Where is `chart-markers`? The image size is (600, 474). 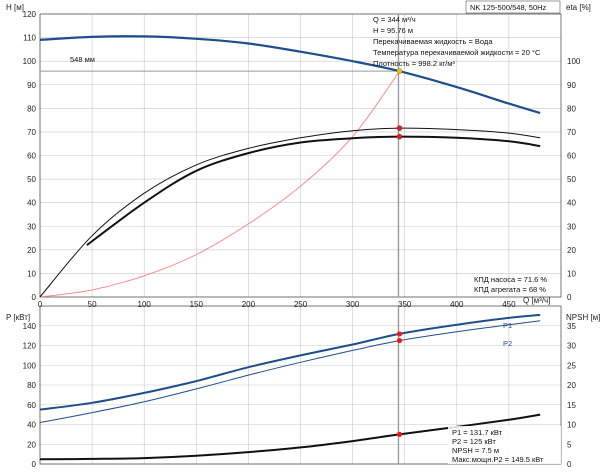 chart-markers is located at coordinates (399, 252).